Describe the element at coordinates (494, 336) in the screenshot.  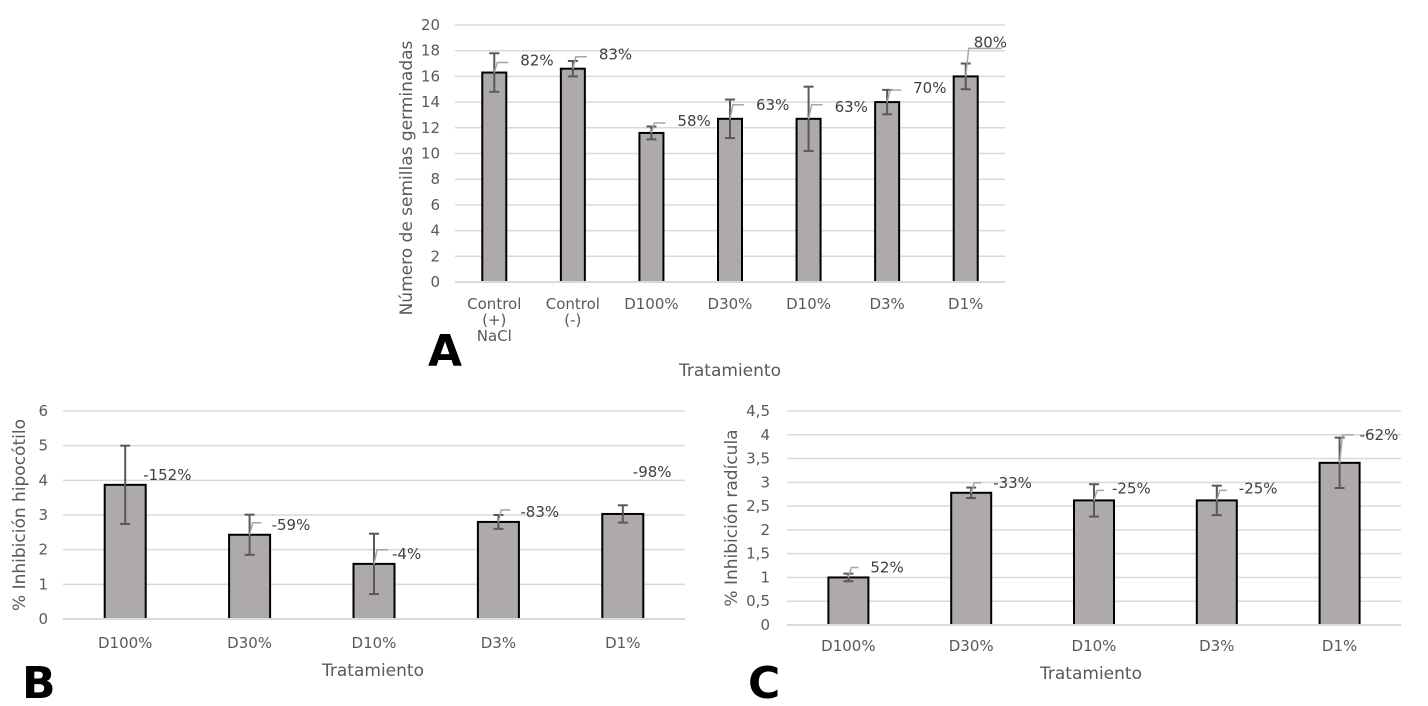
I see `x-tick-label: NaCl` at that location.